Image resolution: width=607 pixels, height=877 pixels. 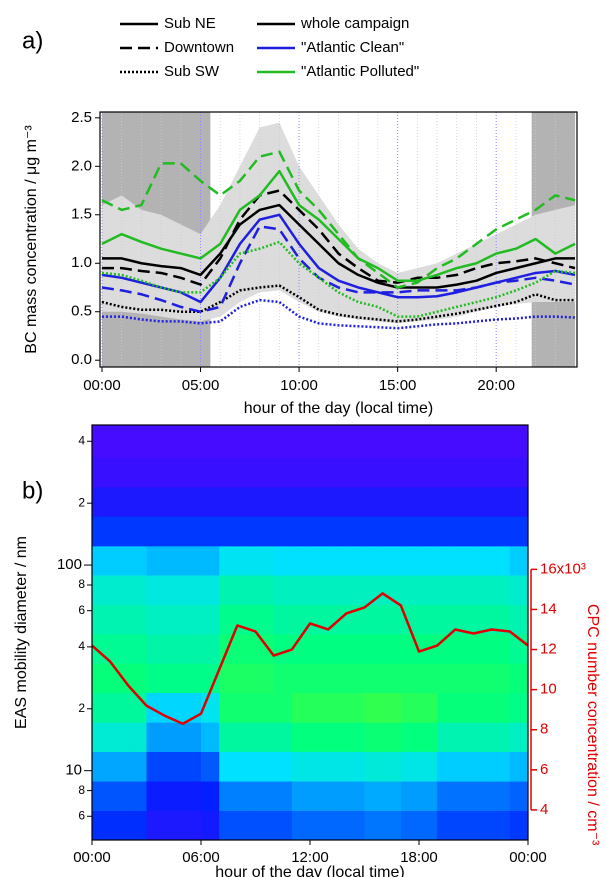 What do you see at coordinates (73, 770) in the screenshot?
I see `y-tick-label: 10` at bounding box center [73, 770].